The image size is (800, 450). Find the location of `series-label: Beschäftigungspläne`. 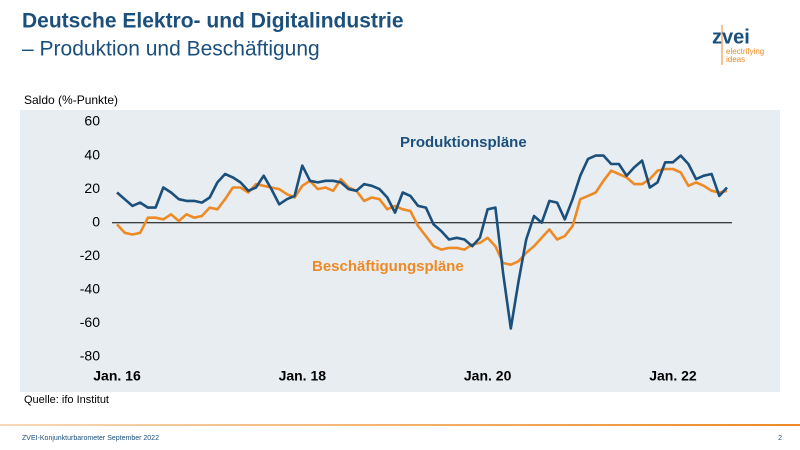

series-label: Beschäftigungspläne is located at coordinates (388, 266).